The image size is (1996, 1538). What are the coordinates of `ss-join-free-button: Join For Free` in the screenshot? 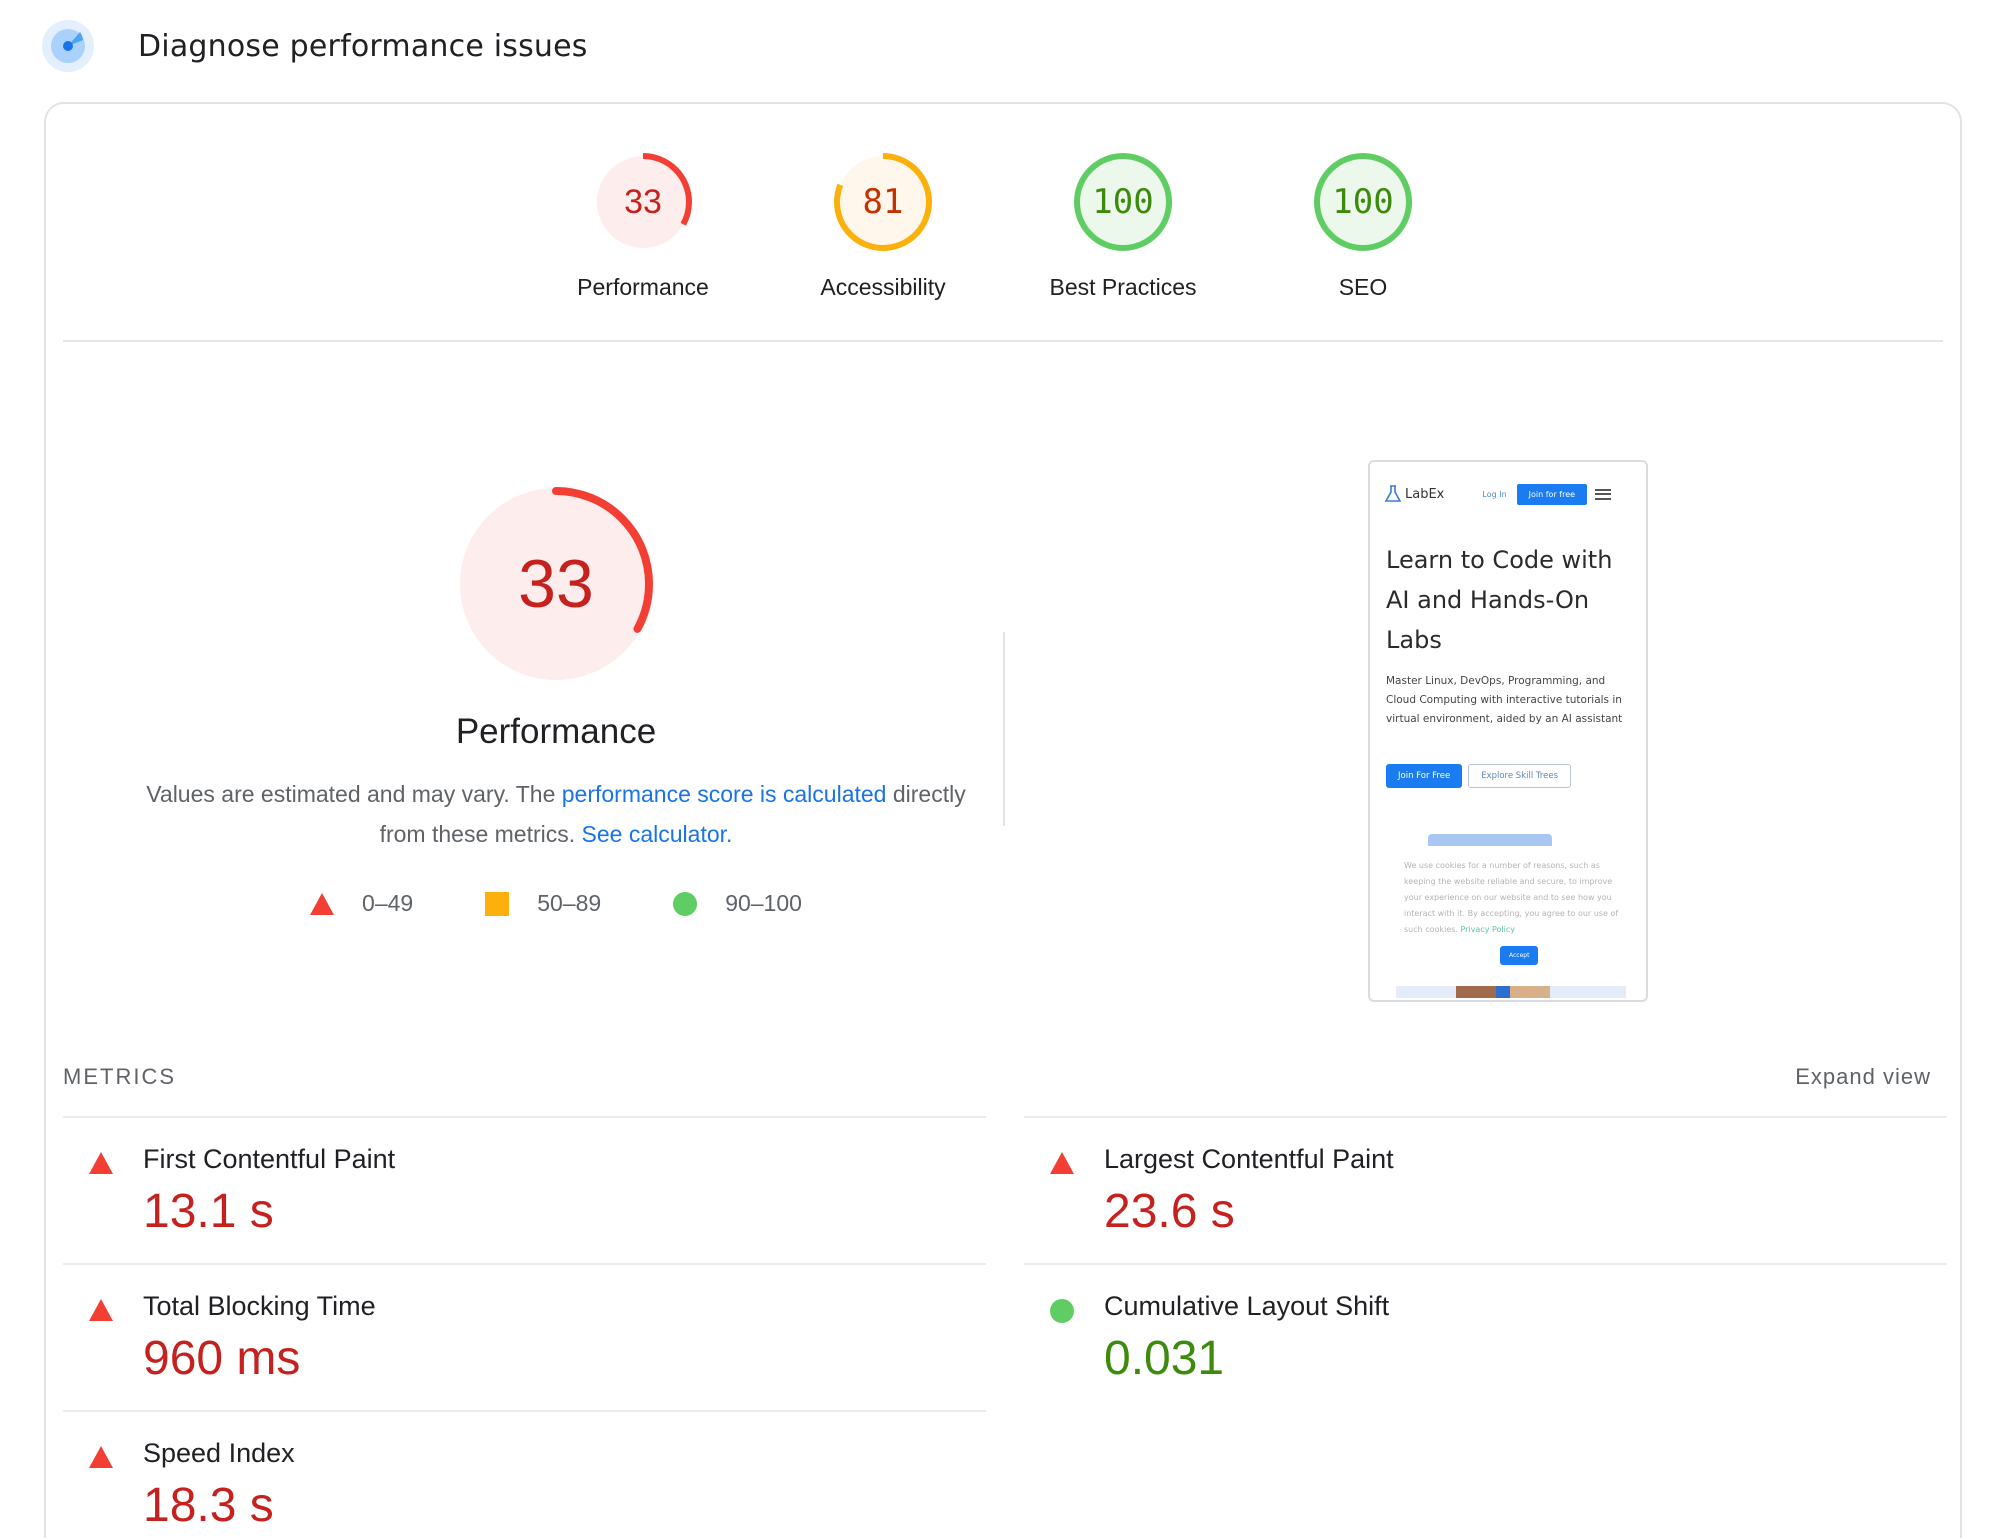 It's located at (1424, 776).